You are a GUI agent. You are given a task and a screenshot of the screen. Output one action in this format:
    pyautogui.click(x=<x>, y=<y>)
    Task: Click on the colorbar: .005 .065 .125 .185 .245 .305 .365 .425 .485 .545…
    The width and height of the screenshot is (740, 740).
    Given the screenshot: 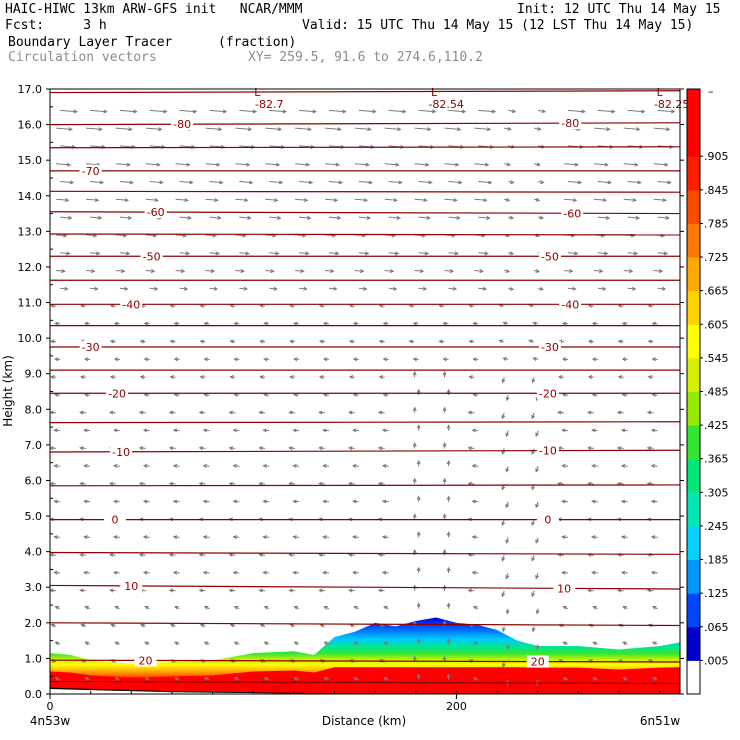 What is the action you would take?
    pyautogui.click(x=707, y=390)
    